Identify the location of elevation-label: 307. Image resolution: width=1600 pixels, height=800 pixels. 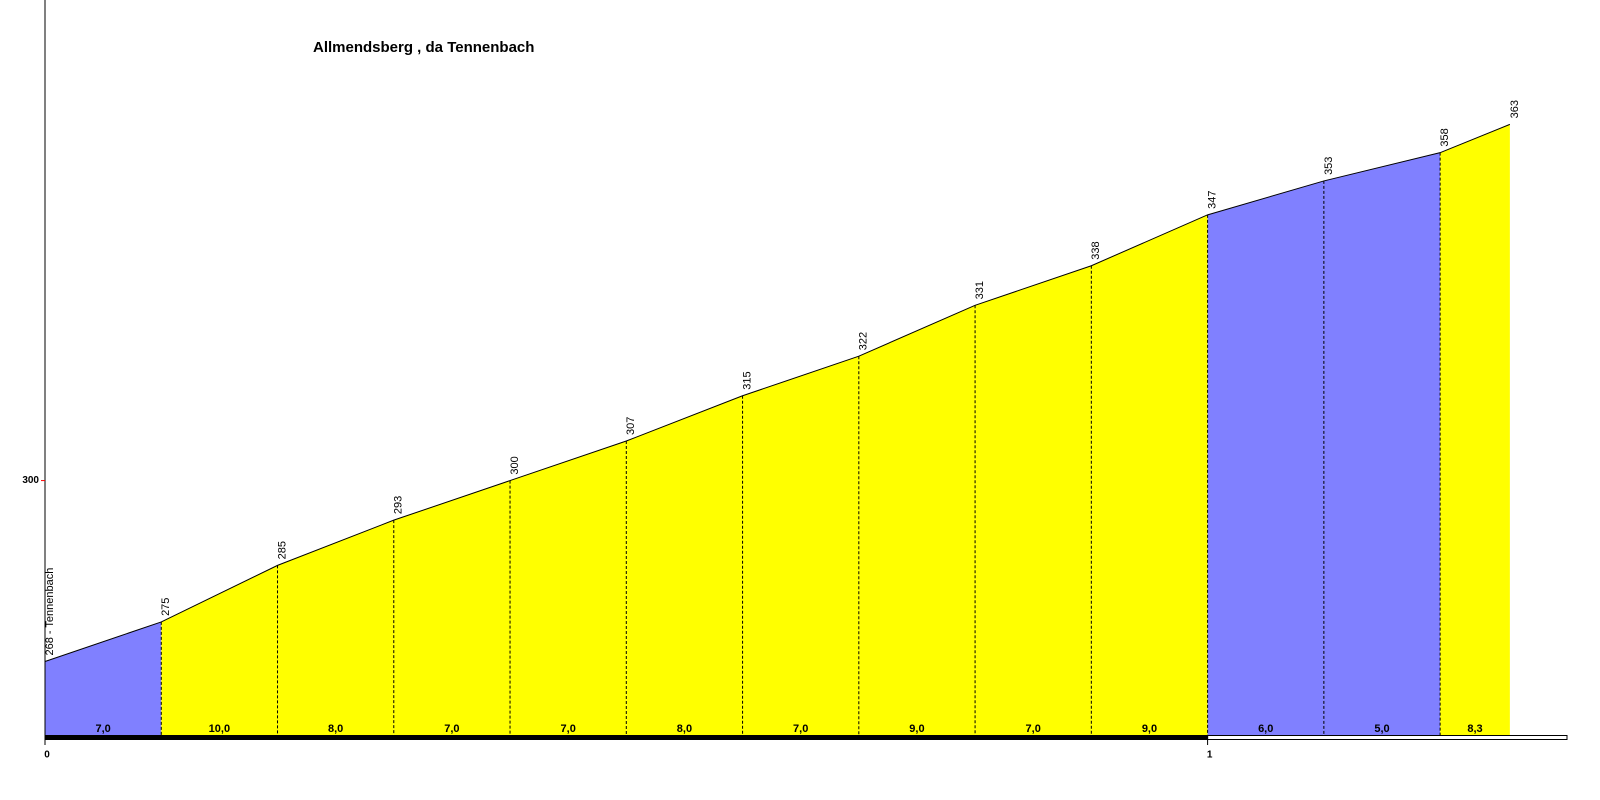
(631, 426).